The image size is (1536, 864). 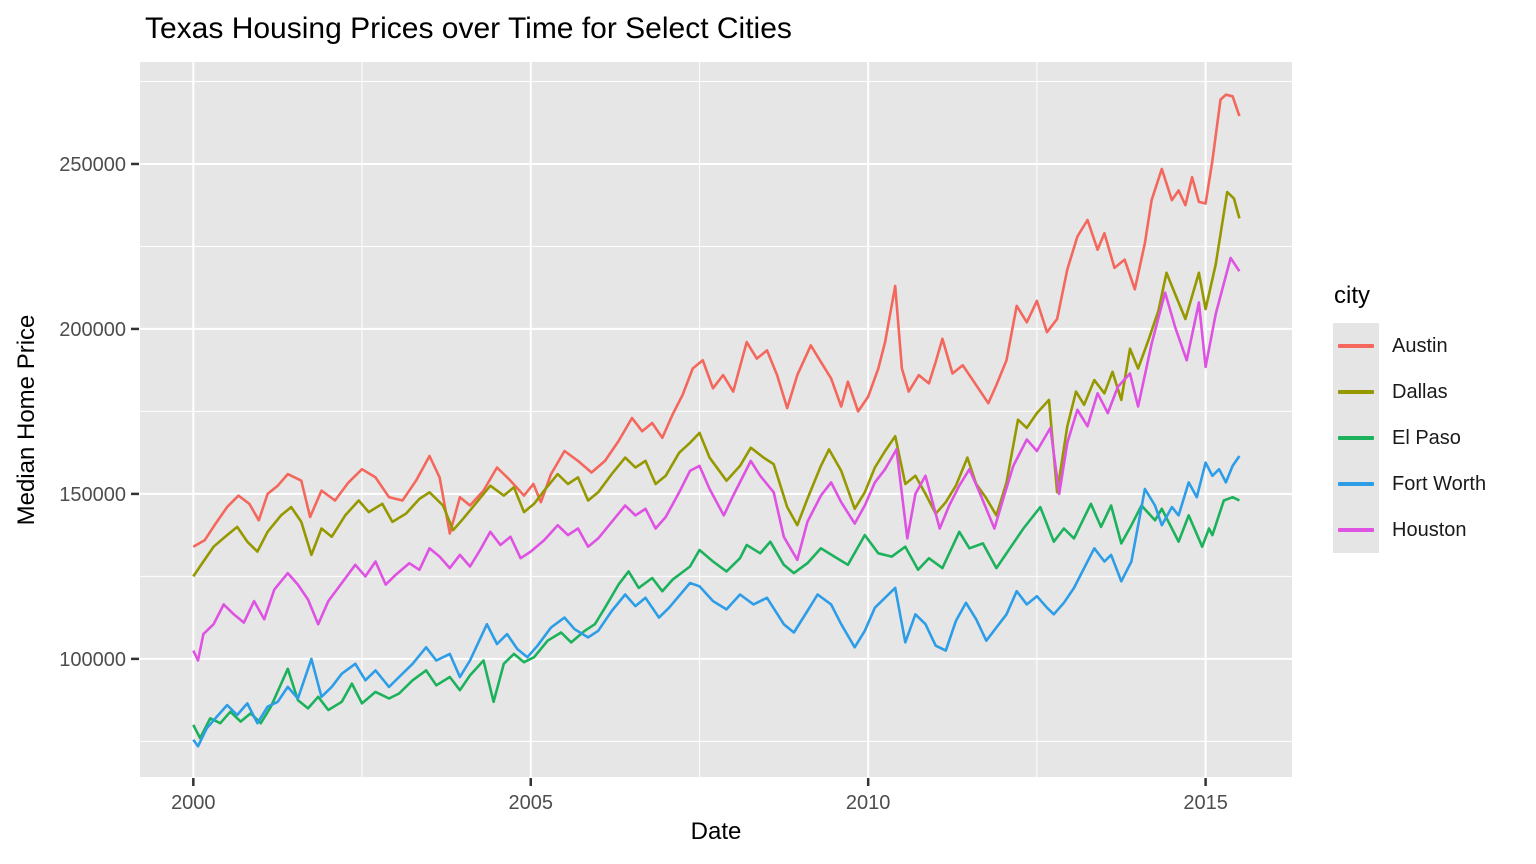 I want to click on legend-items: Austin Dallas El Paso Fort Worth Houston, so click(x=1409, y=438).